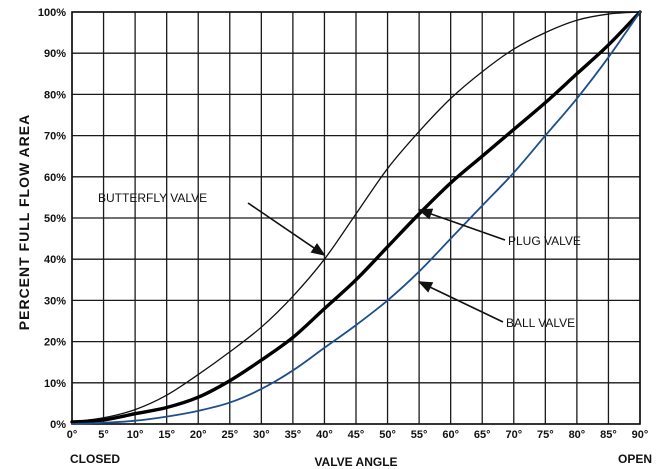 The width and height of the screenshot is (656, 469). What do you see at coordinates (640, 435) in the screenshot?
I see `x-tick-label-90: 90°` at bounding box center [640, 435].